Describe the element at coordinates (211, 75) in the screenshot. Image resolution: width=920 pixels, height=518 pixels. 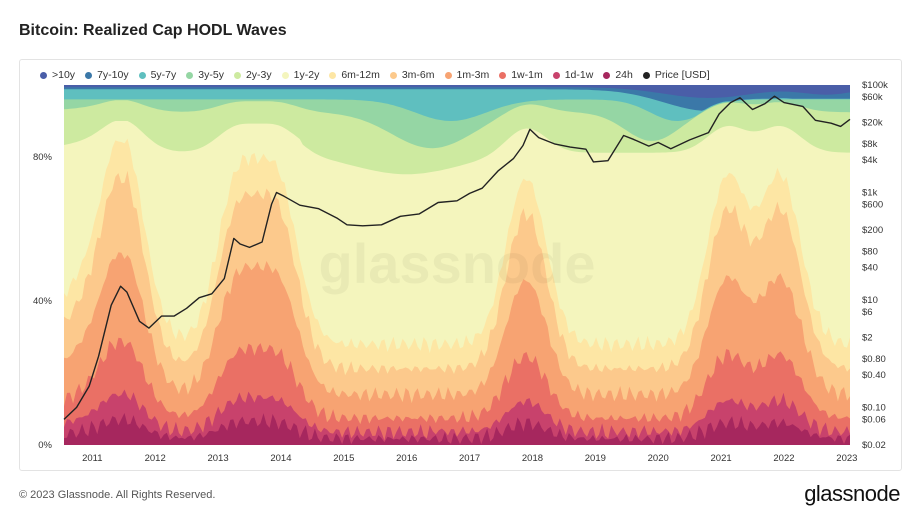
I see `legend-label: 3y-5y` at that location.